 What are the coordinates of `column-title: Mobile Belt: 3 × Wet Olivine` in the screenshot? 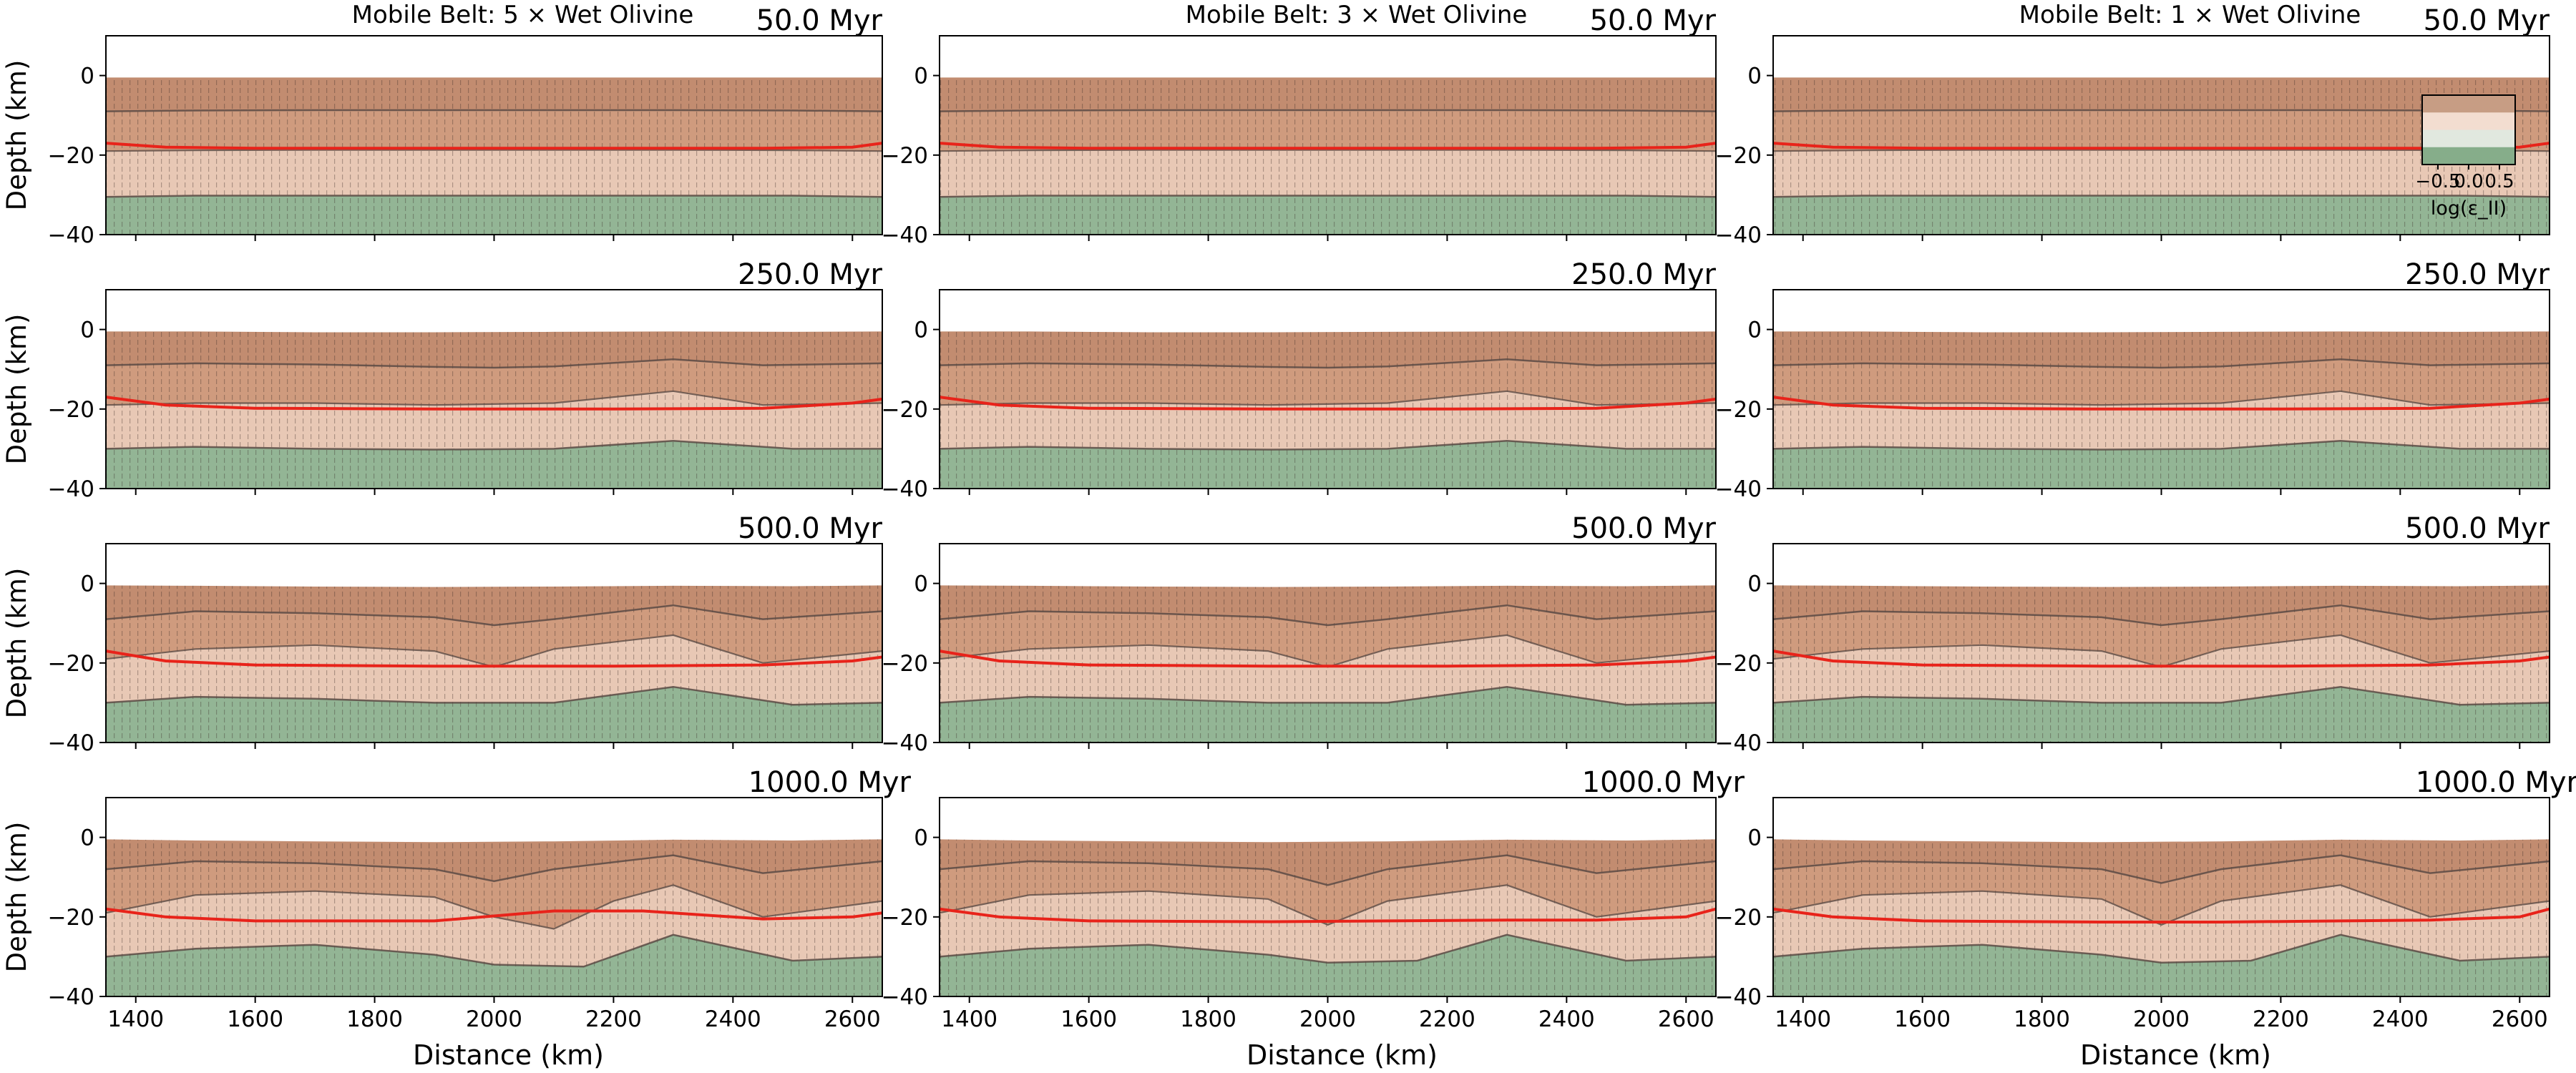 It's located at (1357, 15).